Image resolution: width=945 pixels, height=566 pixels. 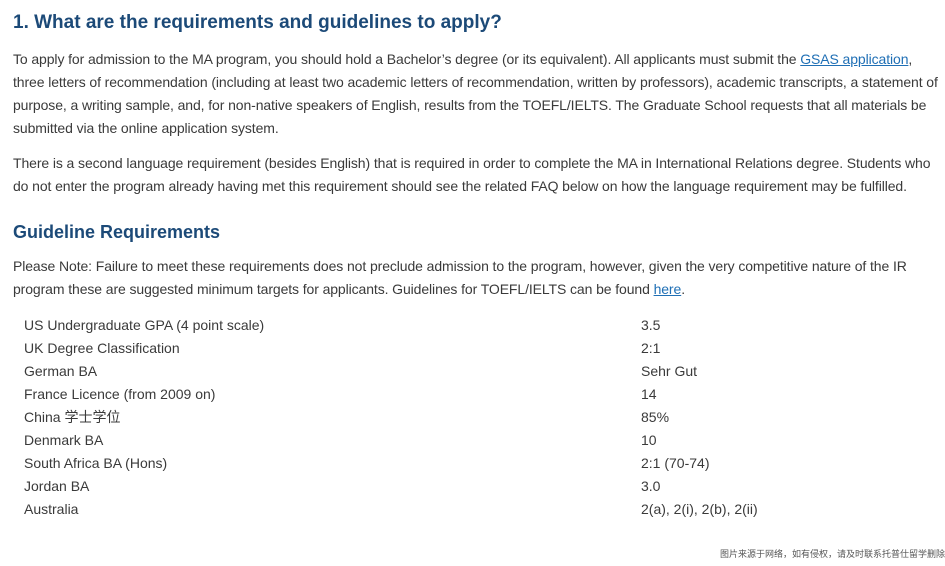 What do you see at coordinates (391, 370) in the screenshot?
I see `table-row: German BA Sehr Gut` at bounding box center [391, 370].